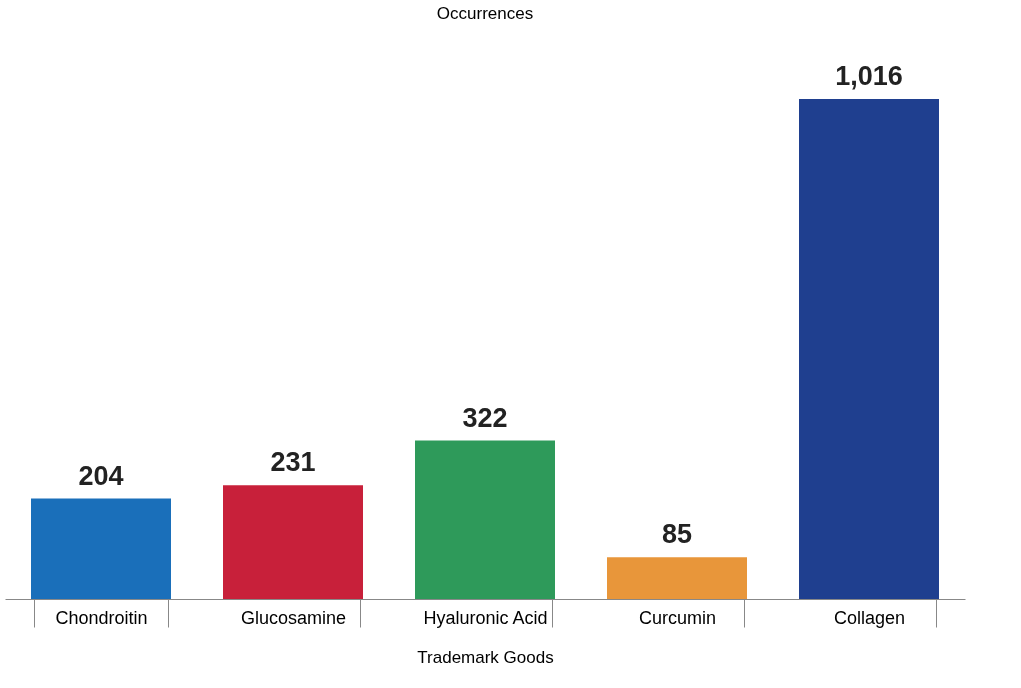 This screenshot has height=688, width=1021. What do you see at coordinates (485, 657) in the screenshot?
I see `x-axis-title: Trademark Goods` at bounding box center [485, 657].